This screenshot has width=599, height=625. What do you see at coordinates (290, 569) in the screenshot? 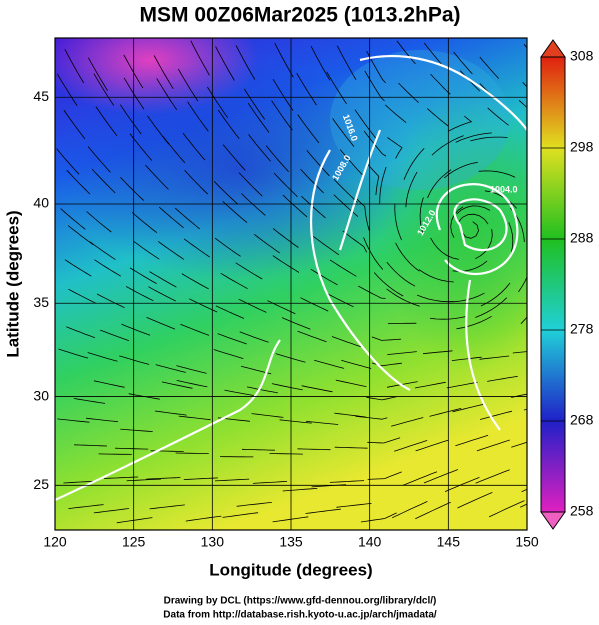
I see `x-axis-label: Longitude (degrees)` at bounding box center [290, 569].